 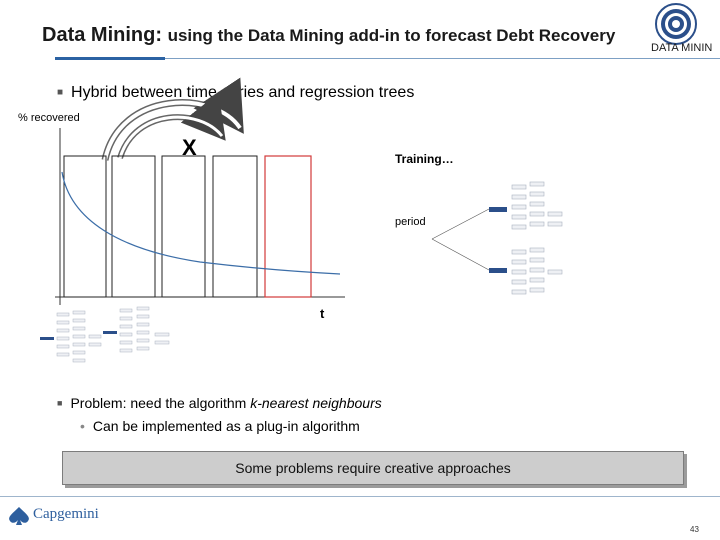 I want to click on window-box-highlight, so click(x=288, y=226).